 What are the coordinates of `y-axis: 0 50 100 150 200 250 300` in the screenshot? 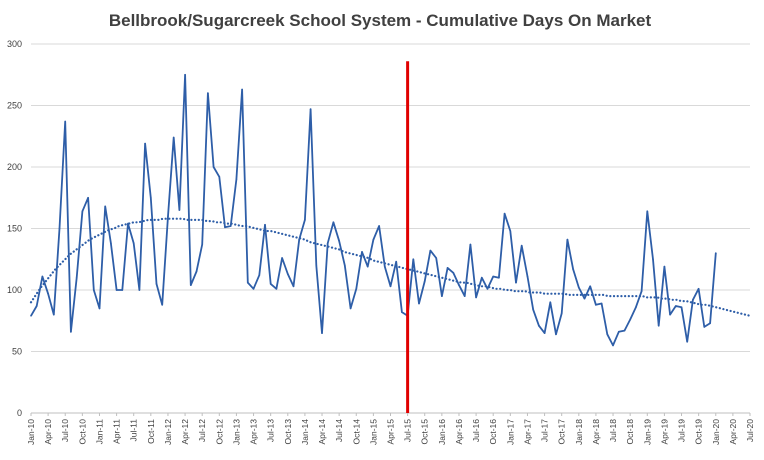 It's located at (14, 228).